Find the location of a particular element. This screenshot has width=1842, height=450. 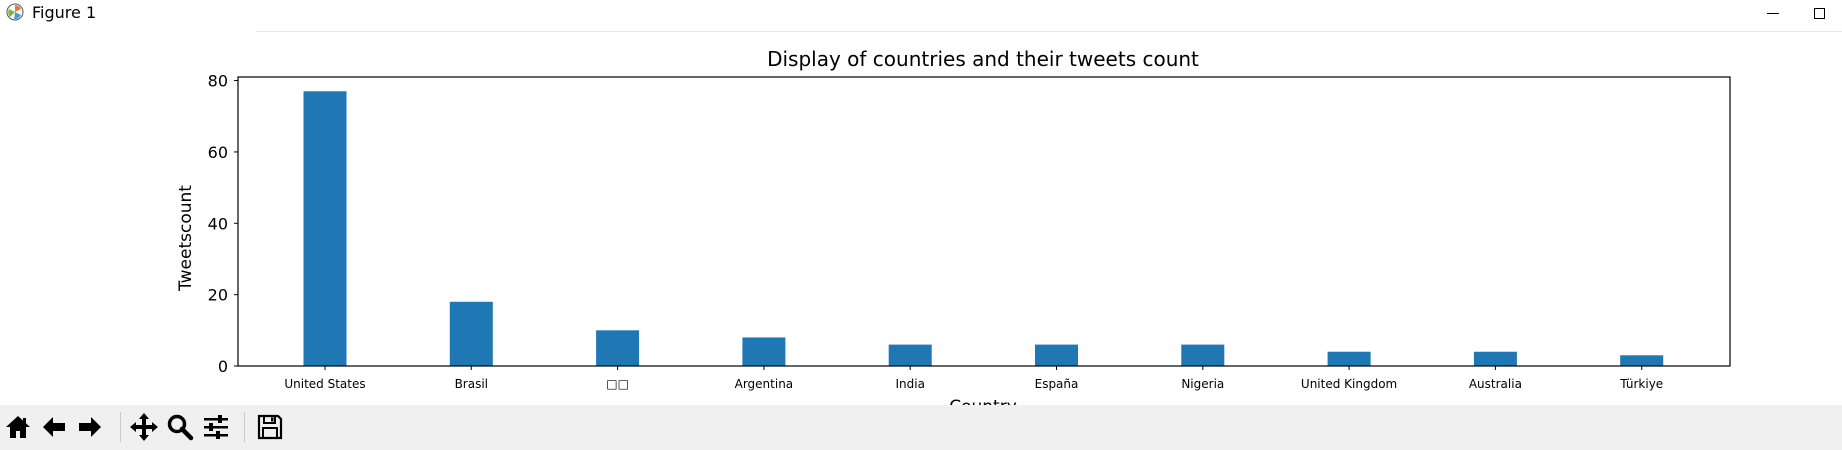

x-tick-label: India is located at coordinates (909, 384).